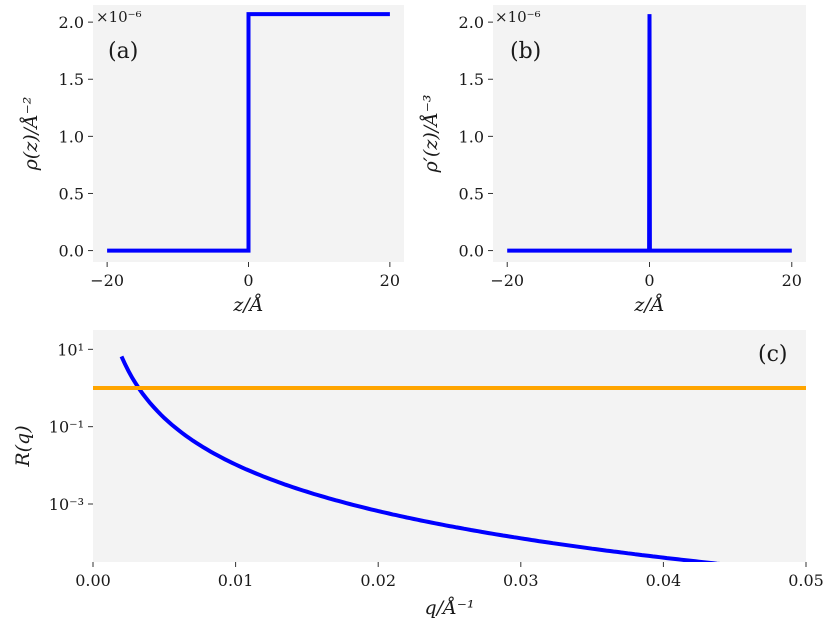 This screenshot has width=831, height=626. Describe the element at coordinates (525, 51) in the screenshot. I see `panel-label: (b)` at that location.